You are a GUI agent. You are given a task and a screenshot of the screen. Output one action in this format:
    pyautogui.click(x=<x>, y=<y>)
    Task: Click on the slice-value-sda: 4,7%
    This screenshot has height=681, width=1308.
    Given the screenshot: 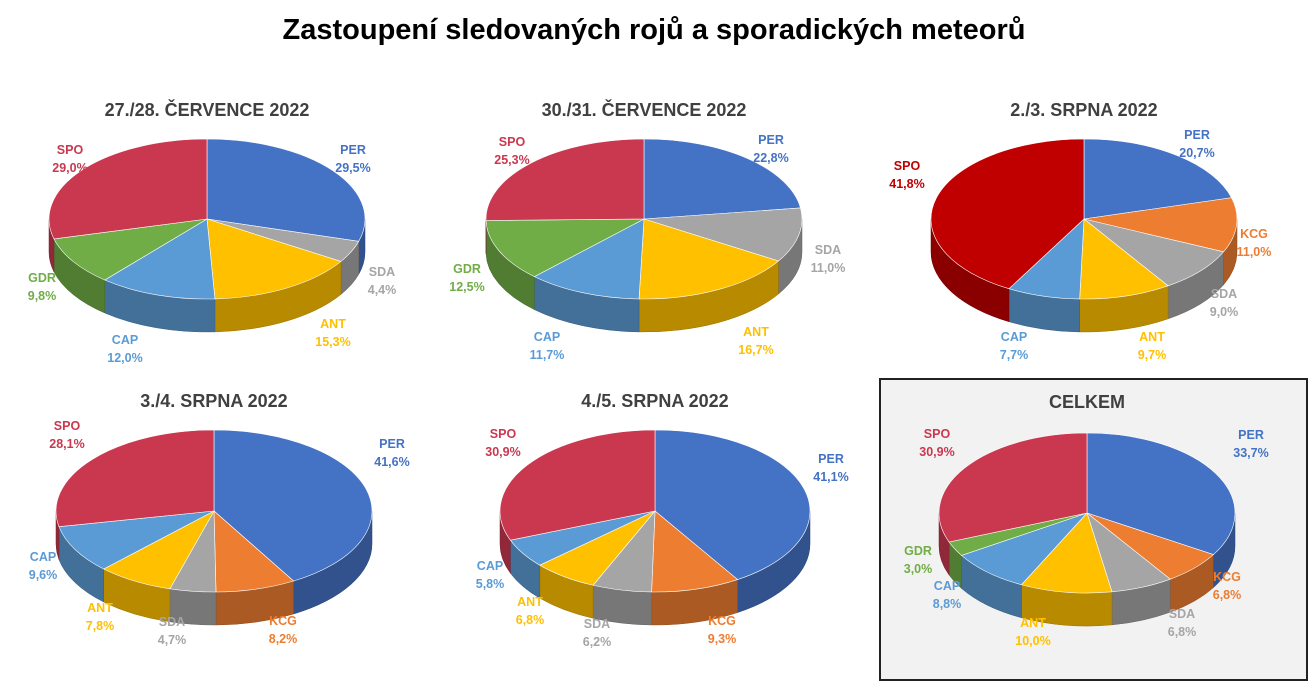 What is the action you would take?
    pyautogui.click(x=172, y=640)
    